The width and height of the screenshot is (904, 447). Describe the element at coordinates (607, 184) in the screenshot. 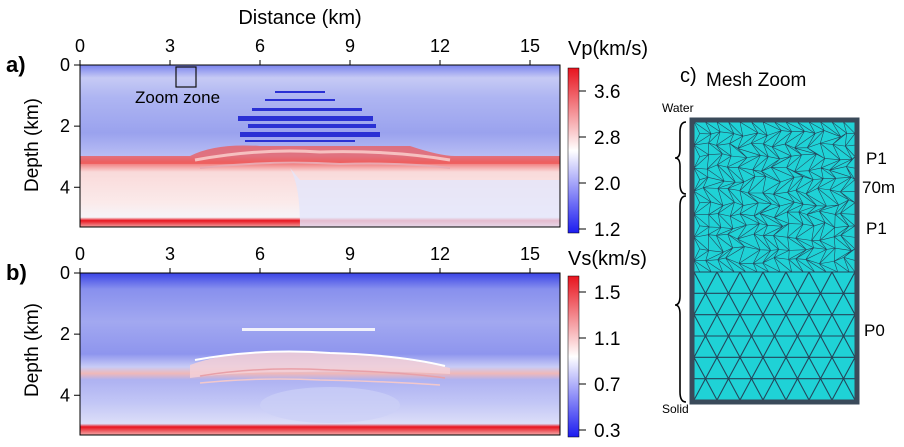

I see `colorbar-tick-label: 2.0` at that location.